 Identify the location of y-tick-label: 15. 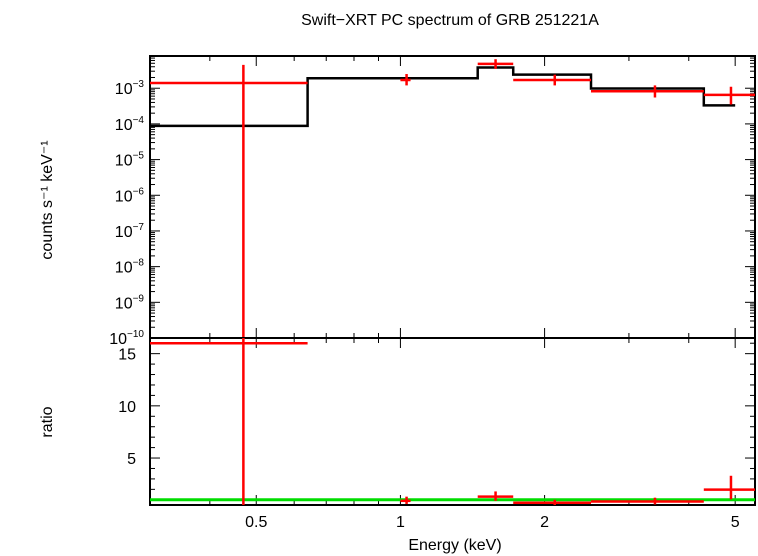
(127, 355).